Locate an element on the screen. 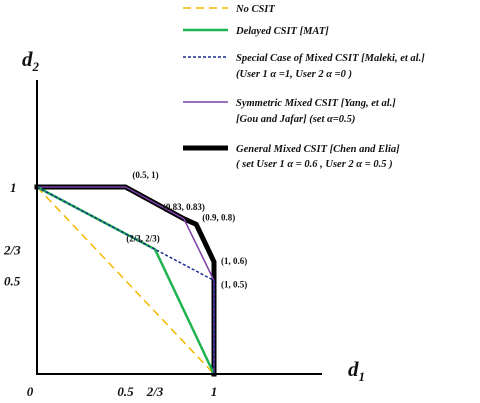  legend-label: Delayed CSIT [MAT] is located at coordinates (282, 31).